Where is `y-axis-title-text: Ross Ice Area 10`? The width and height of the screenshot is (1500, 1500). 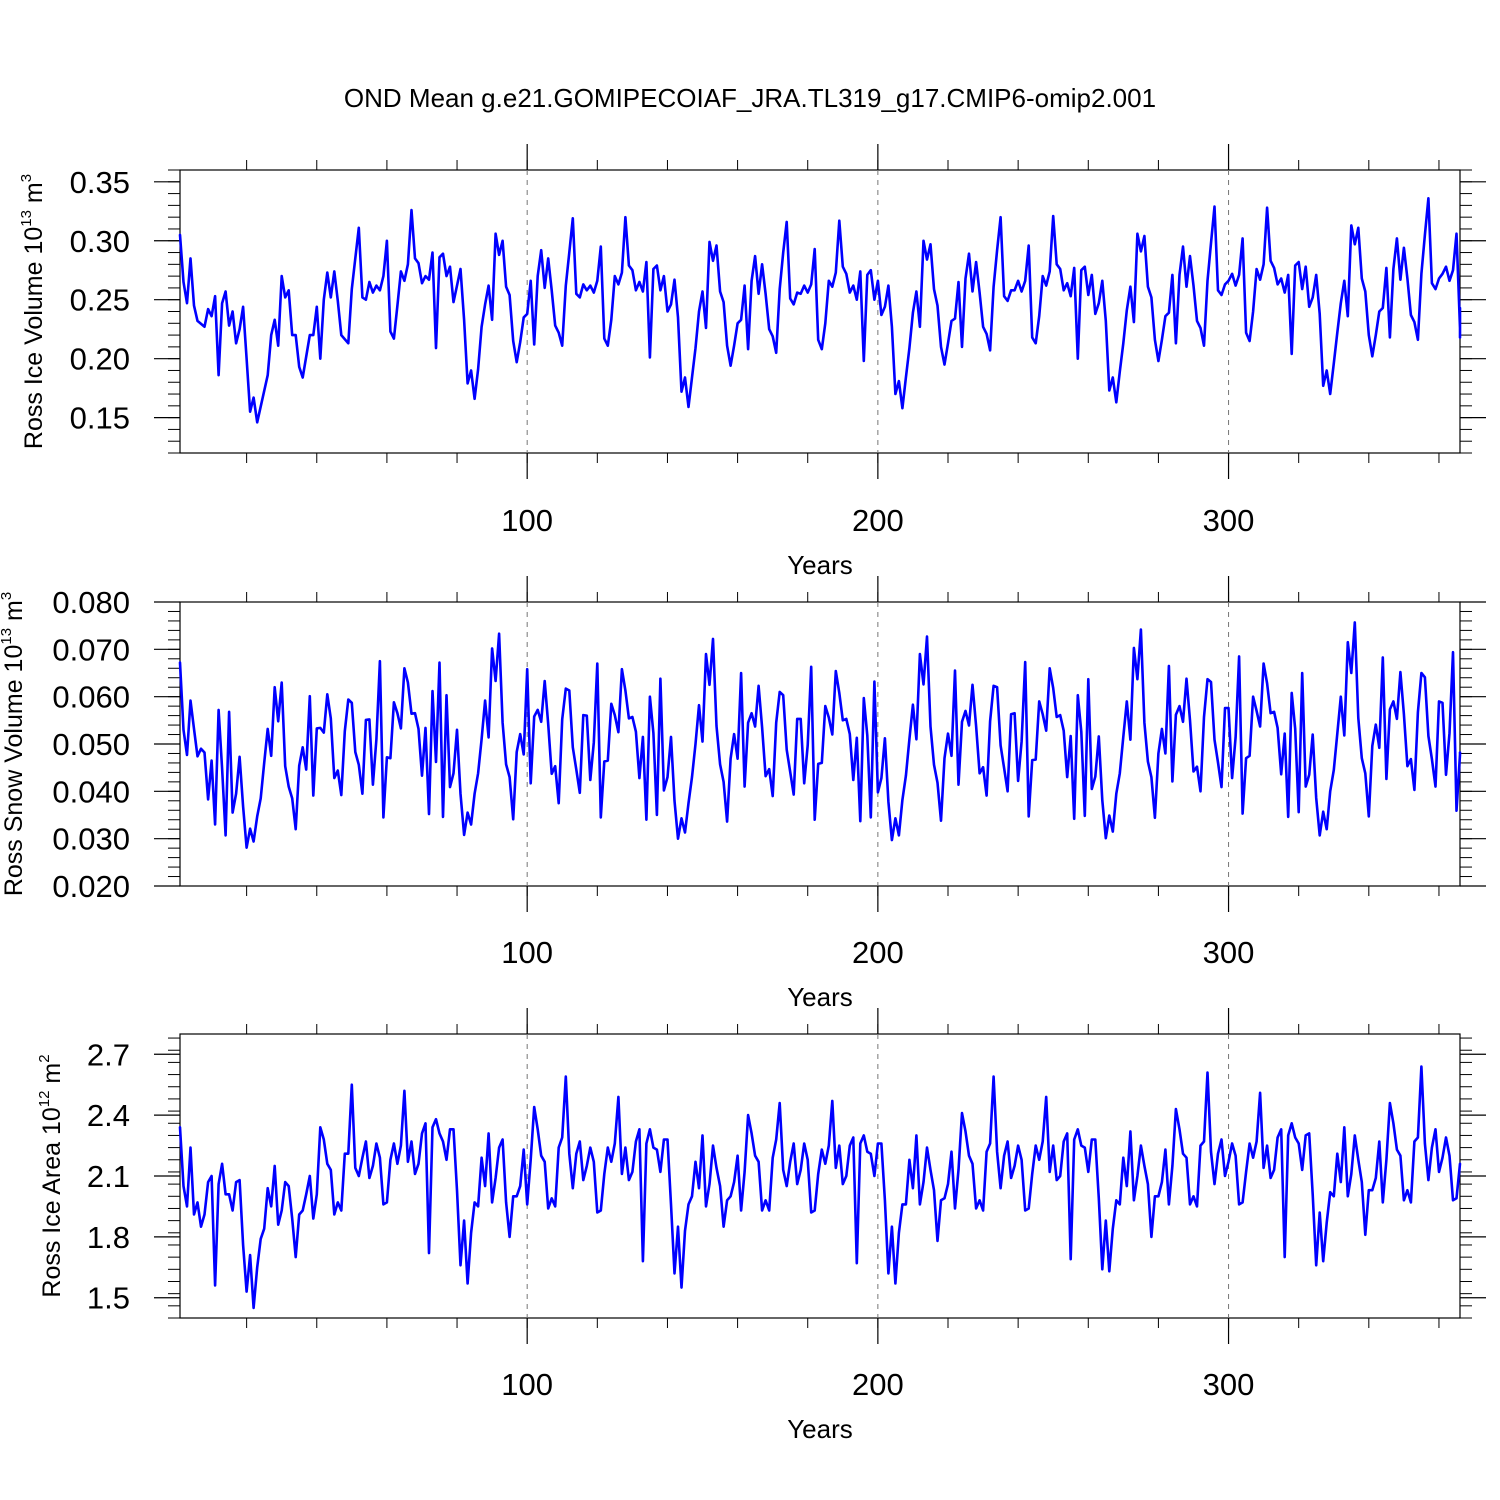
y-axis-title-text: Ross Ice Area 10 is located at coordinates (52, 1202).